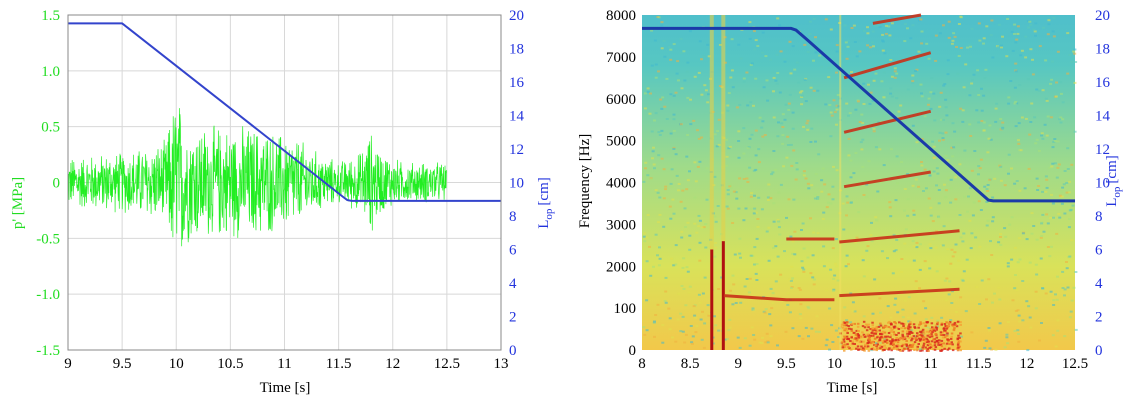 This screenshot has height=404, width=1126. What do you see at coordinates (1099, 284) in the screenshot?
I see `right-tick-label: 4` at bounding box center [1099, 284].